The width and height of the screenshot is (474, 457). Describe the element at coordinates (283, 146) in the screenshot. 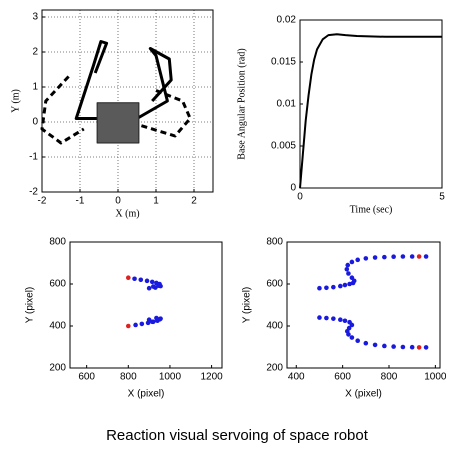

I see `y-tick-label: 0.005` at that location.